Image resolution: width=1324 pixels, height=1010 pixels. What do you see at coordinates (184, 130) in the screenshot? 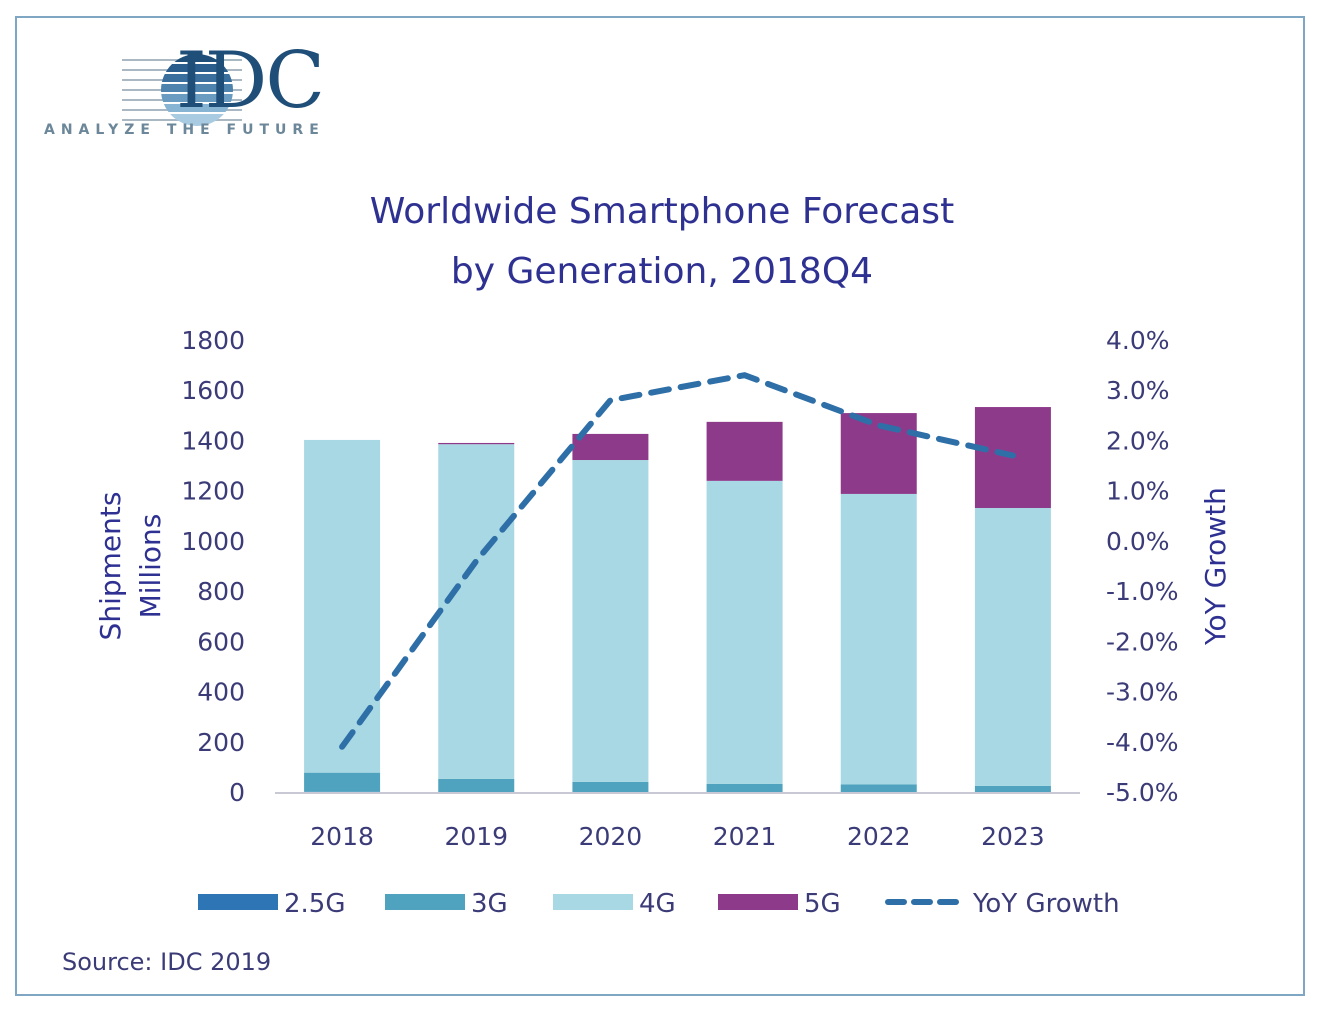
I see `brand-tagline: ANALYZE THE FUTURE` at bounding box center [184, 130].